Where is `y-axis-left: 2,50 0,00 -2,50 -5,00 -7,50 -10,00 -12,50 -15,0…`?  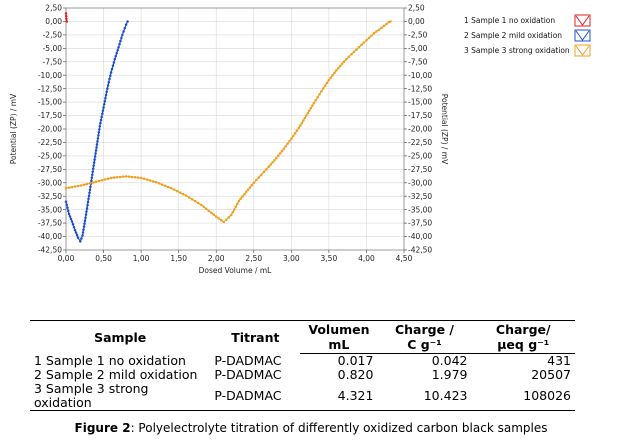
y-axis-left: 2,50 0,00 -2,50 -5,00 -7,50 -10,00 -12,50 -15,0… is located at coordinates (52, 129).